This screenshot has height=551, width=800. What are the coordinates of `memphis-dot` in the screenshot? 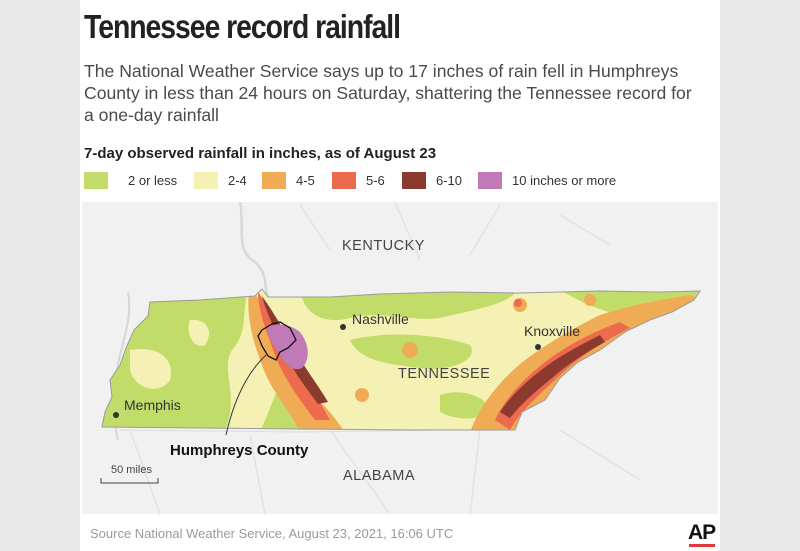 It's located at (116, 415).